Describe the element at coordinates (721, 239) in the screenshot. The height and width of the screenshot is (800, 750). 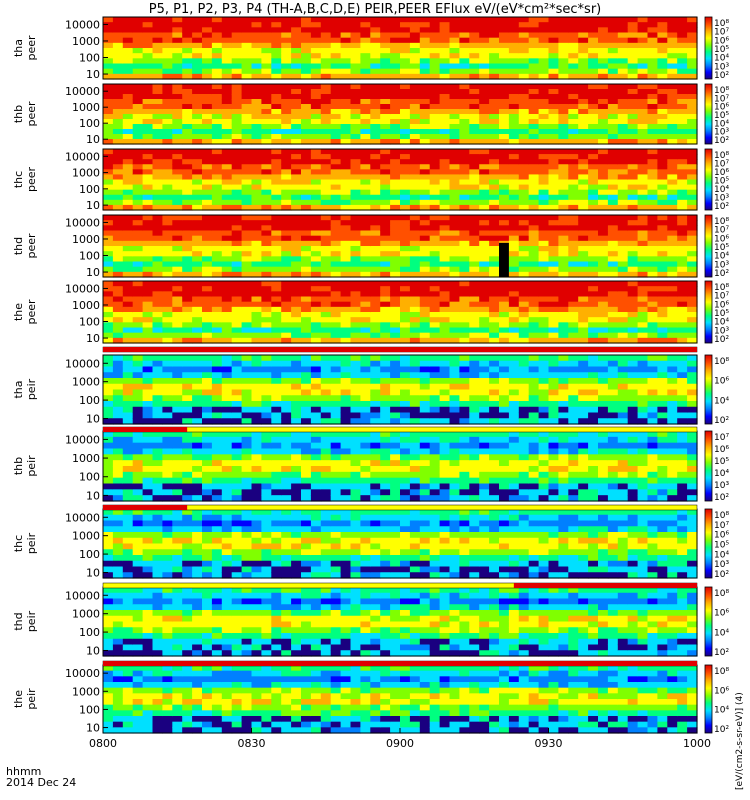
I see `colorbar-tick-label: 10⁶` at that location.